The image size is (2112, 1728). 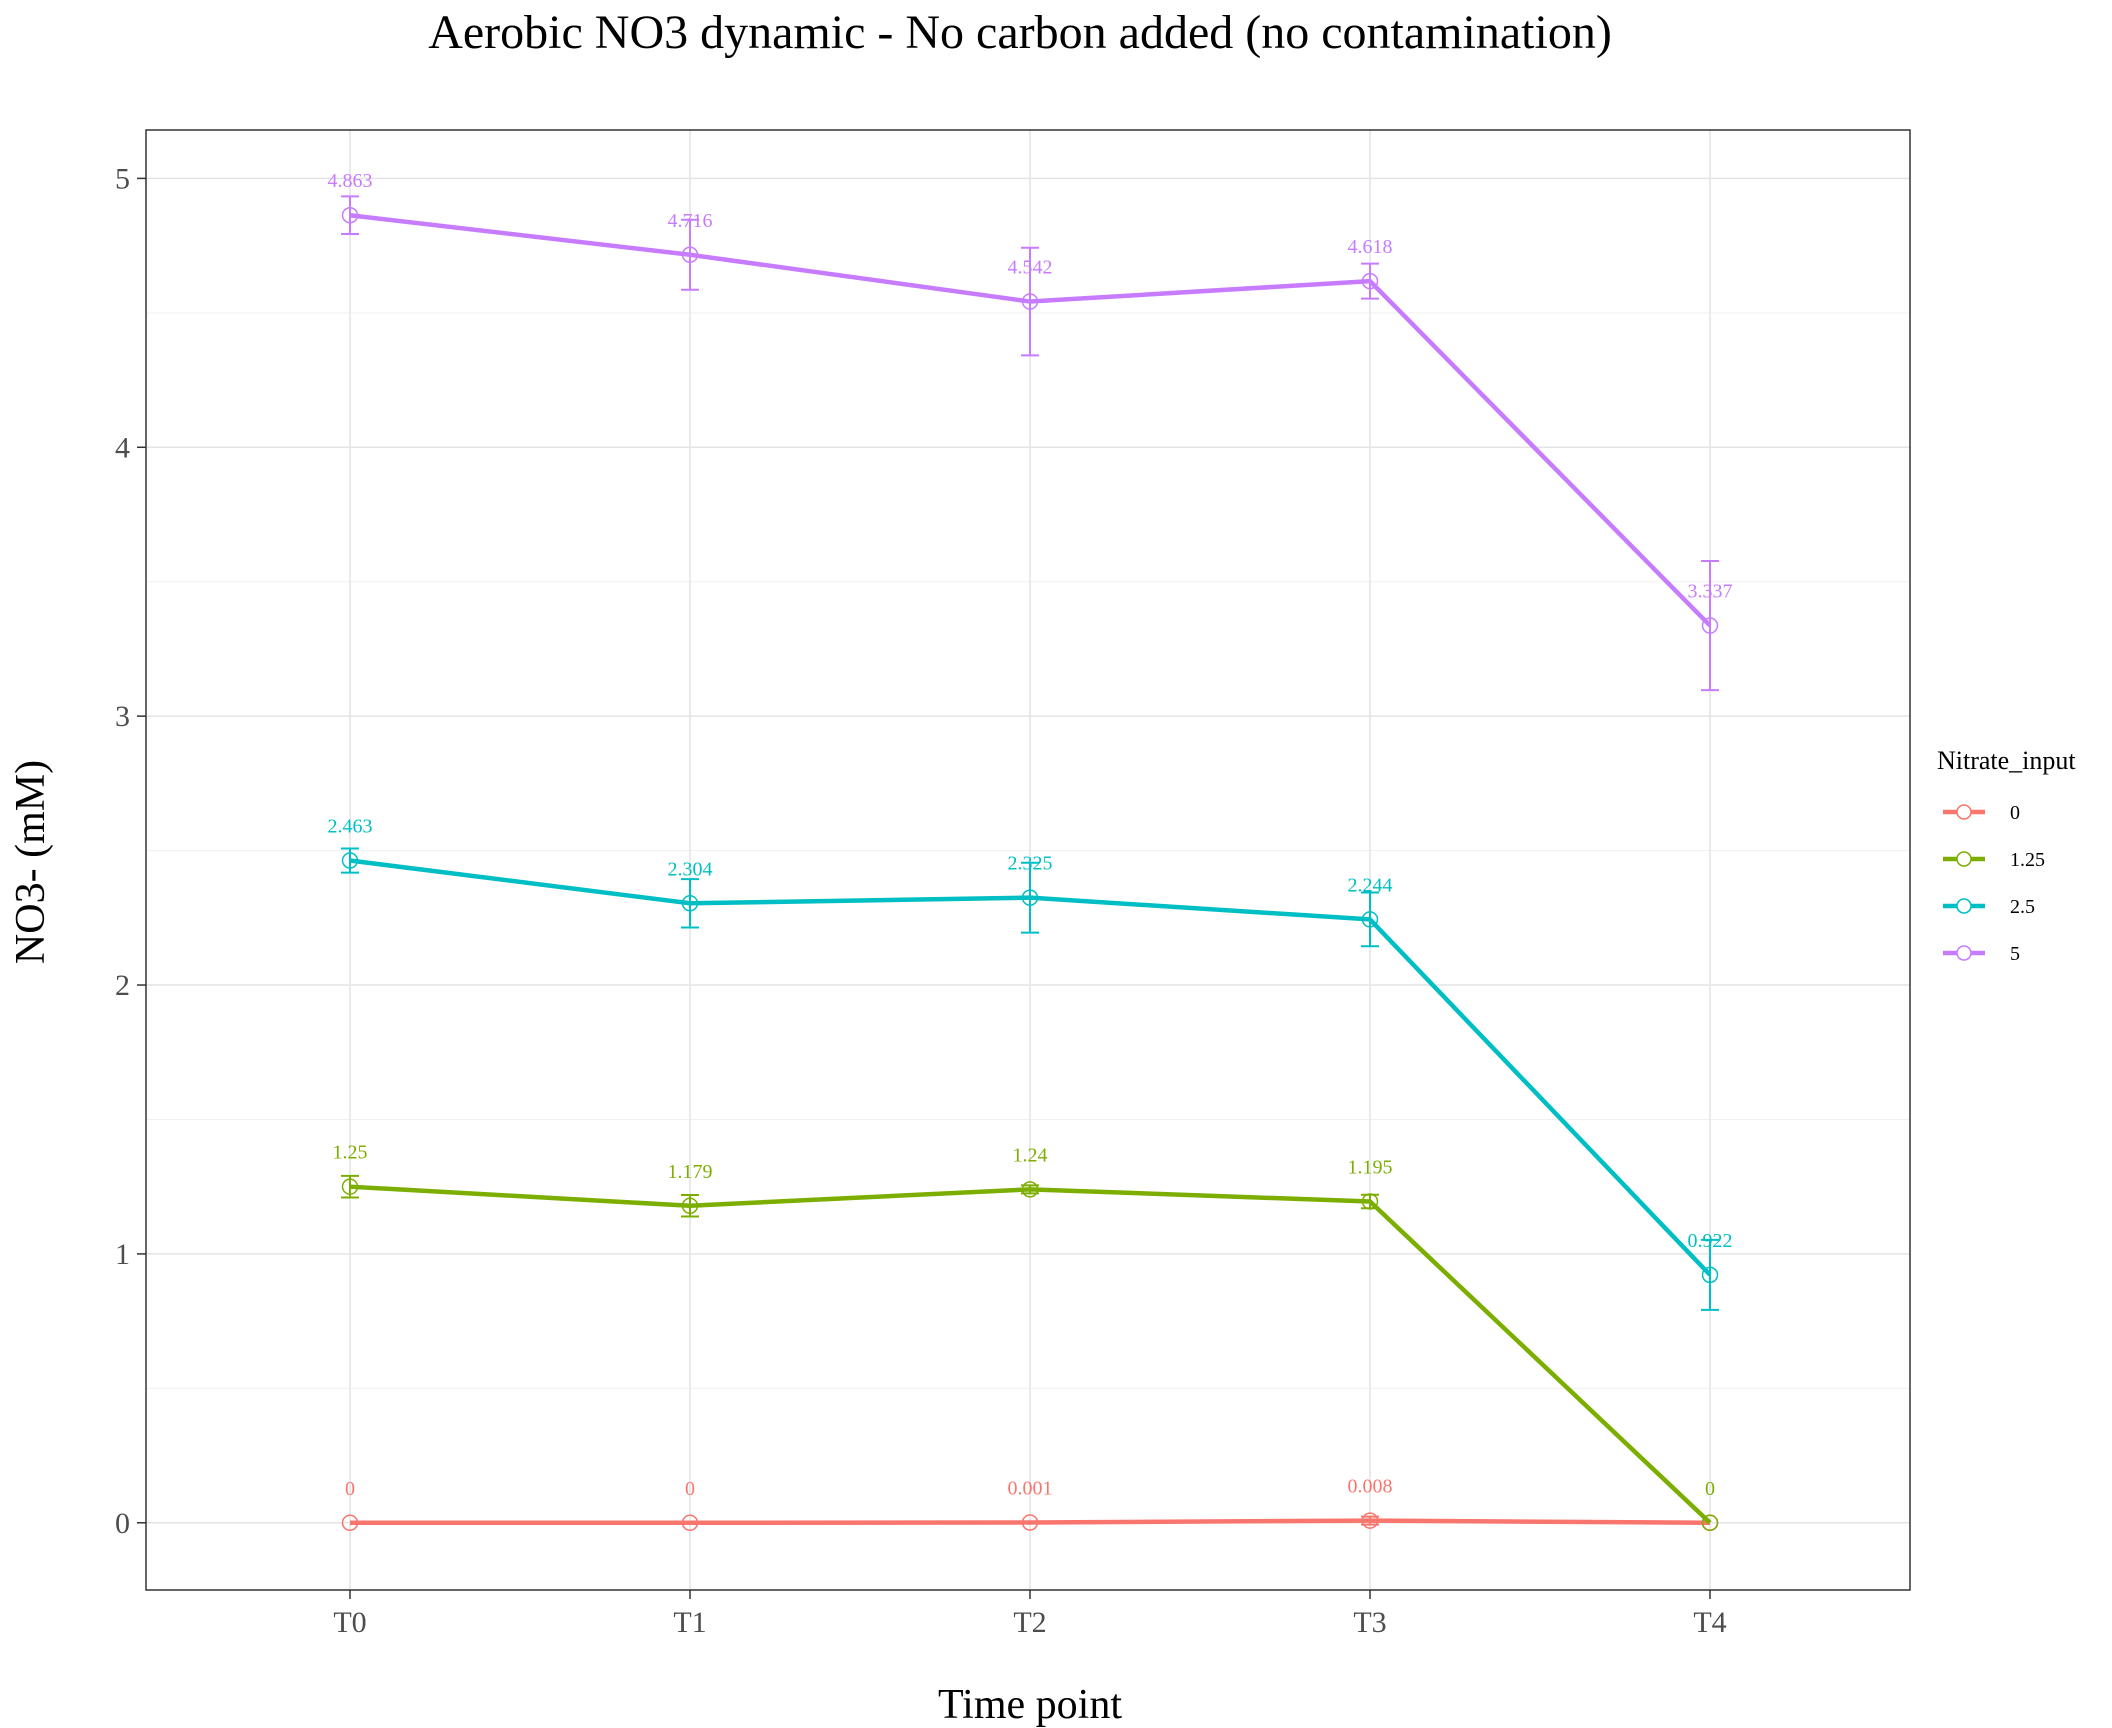 What do you see at coordinates (1710, 1241) in the screenshot?
I see `data-label: 0.922` at bounding box center [1710, 1241].